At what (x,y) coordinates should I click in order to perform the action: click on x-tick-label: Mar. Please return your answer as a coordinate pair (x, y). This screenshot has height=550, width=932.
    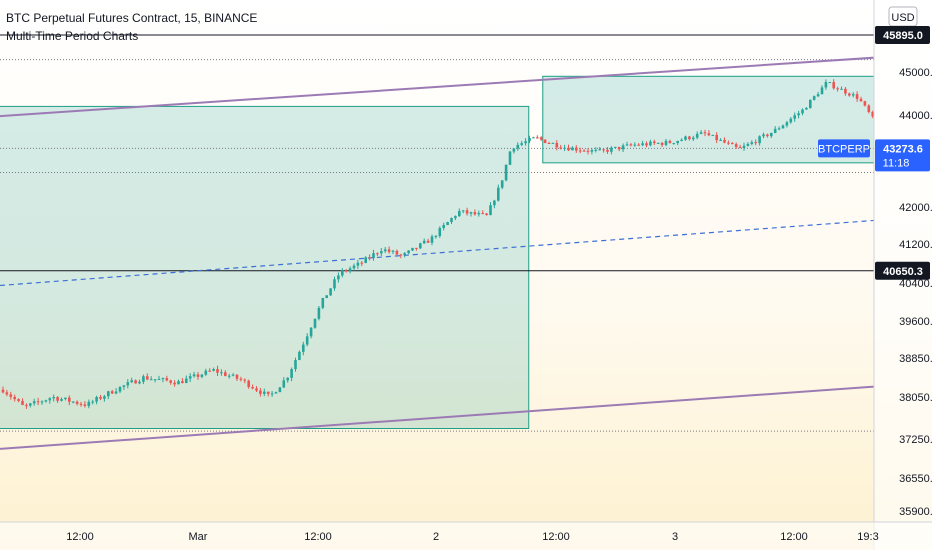
    Looking at the image, I should click on (198, 537).